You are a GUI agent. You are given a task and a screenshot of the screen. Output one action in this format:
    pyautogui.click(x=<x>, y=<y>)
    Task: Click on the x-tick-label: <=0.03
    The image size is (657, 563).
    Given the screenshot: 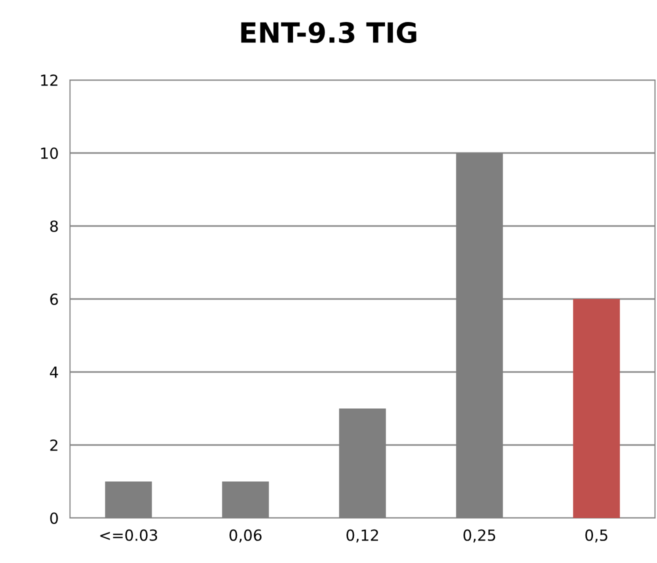 What is the action you would take?
    pyautogui.click(x=129, y=535)
    